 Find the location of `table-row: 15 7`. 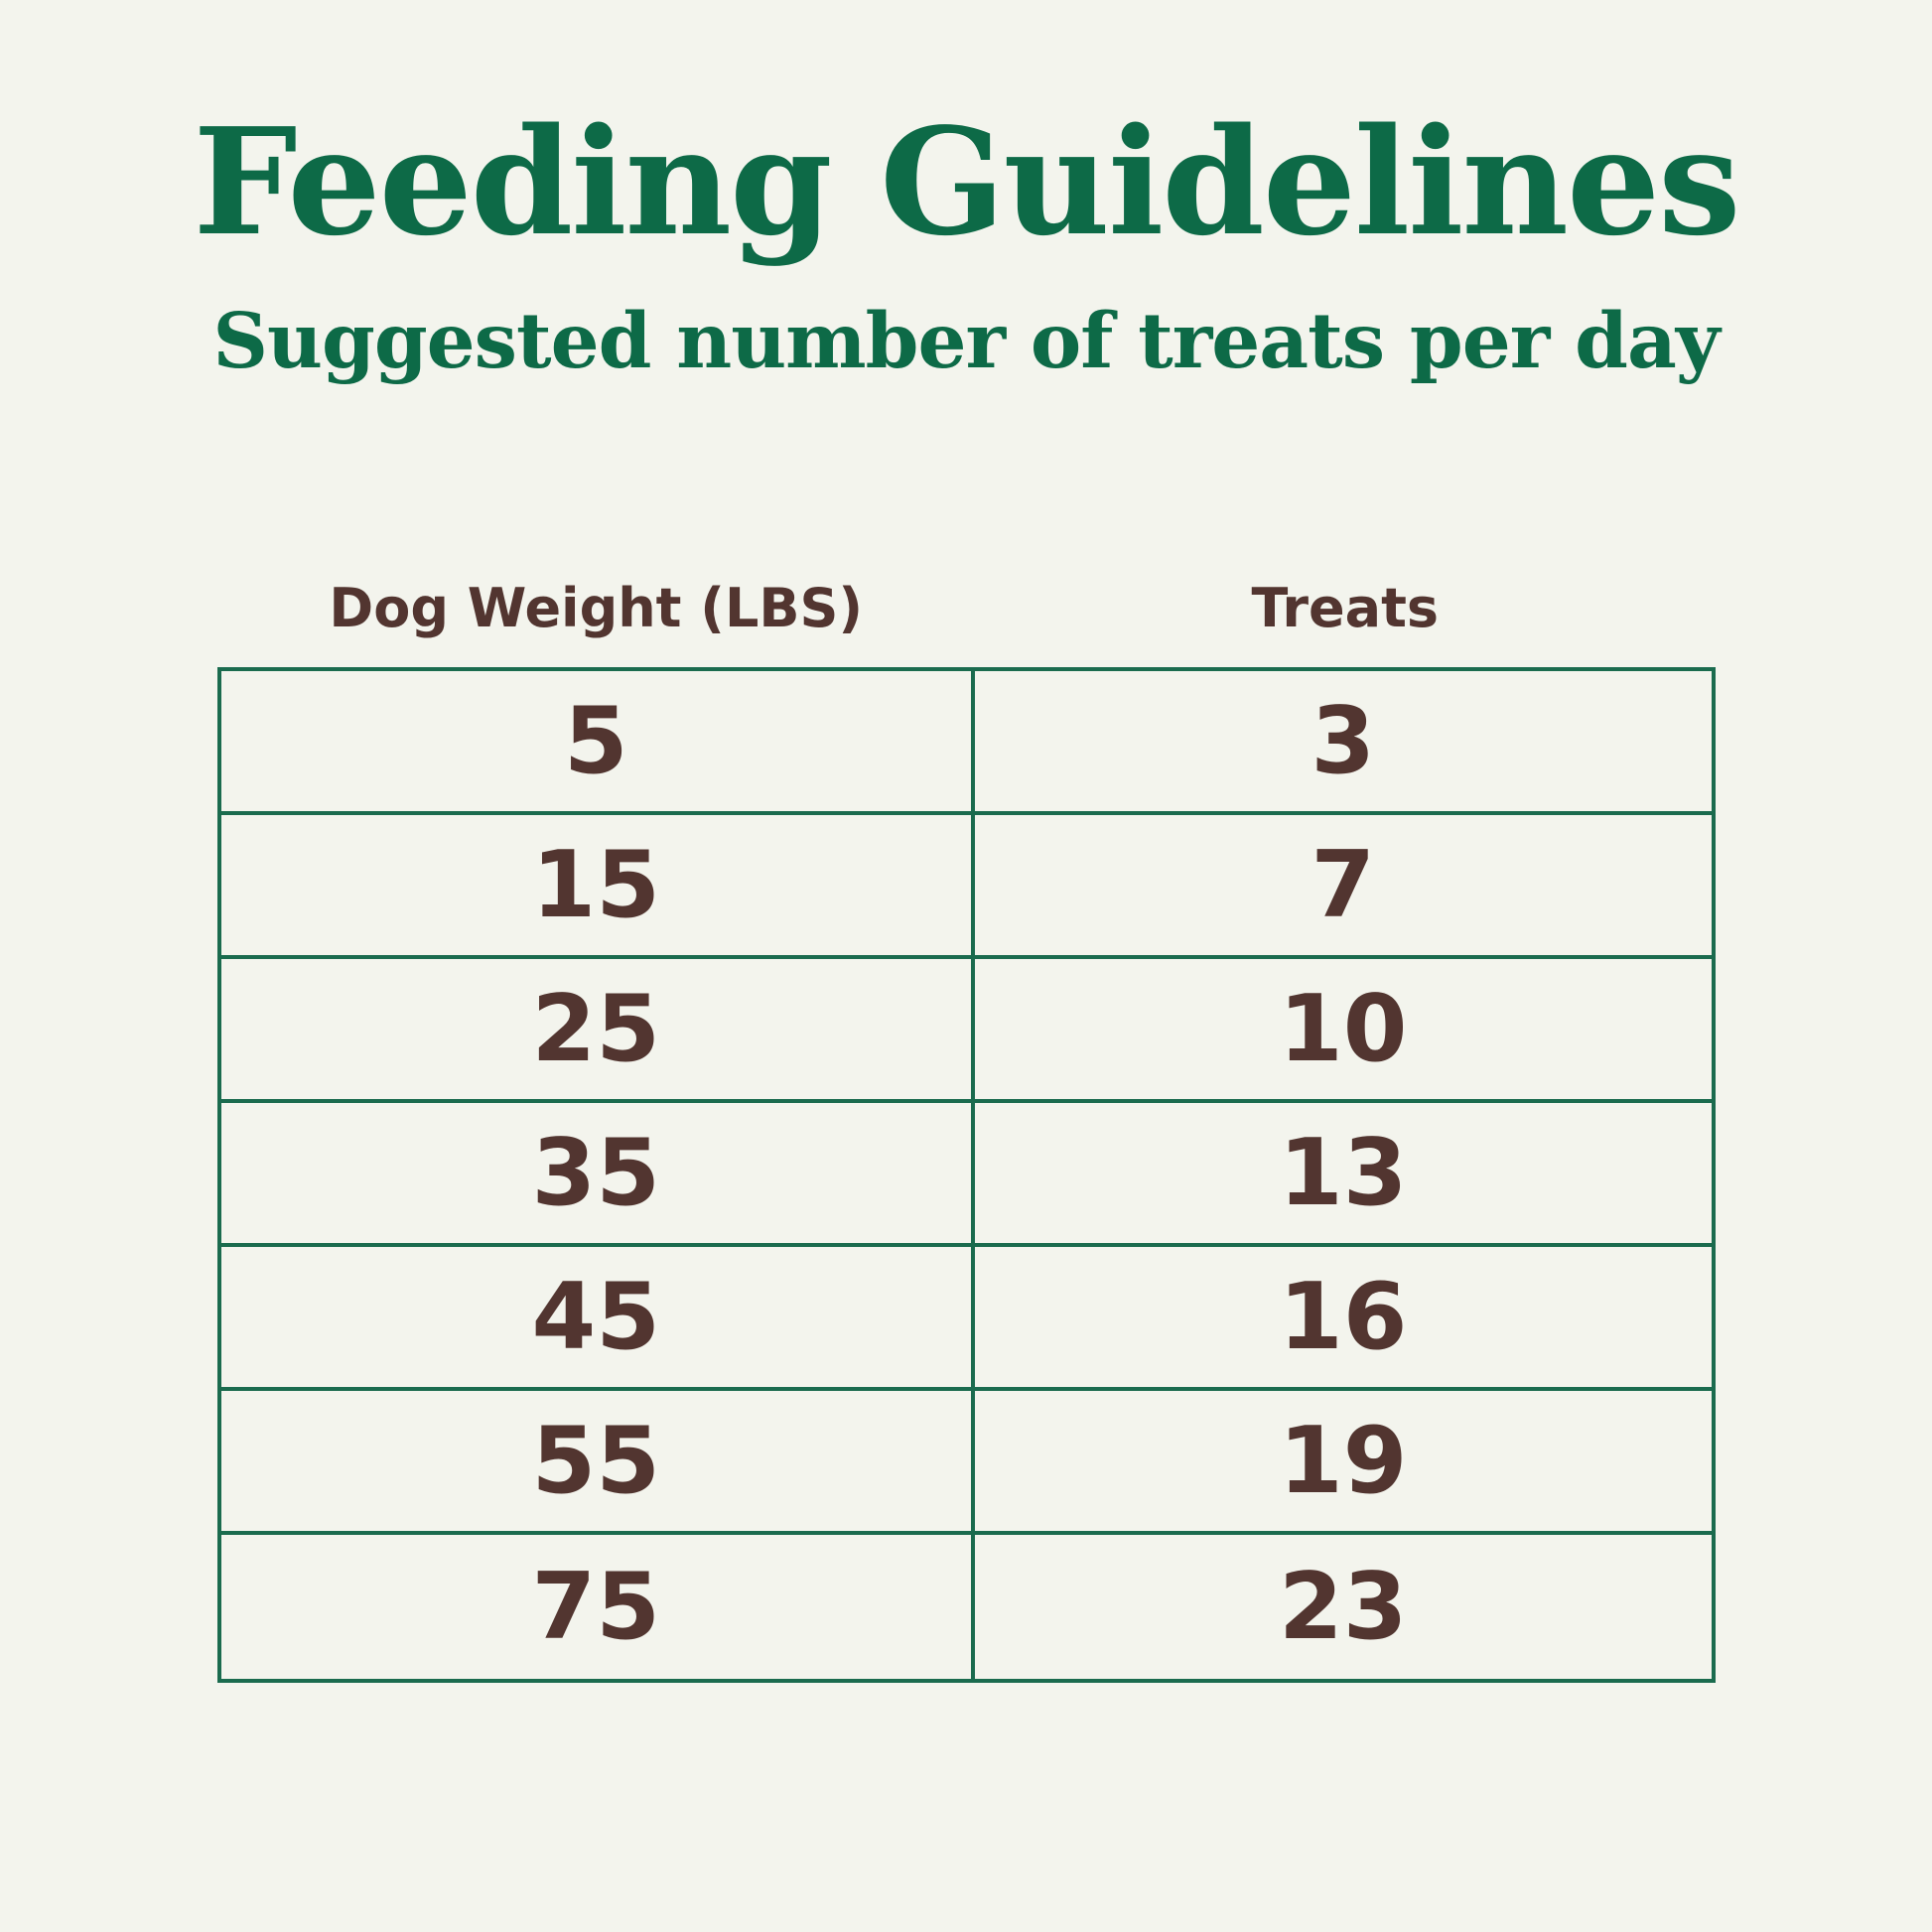

table-row: 15 7 is located at coordinates (966, 886).